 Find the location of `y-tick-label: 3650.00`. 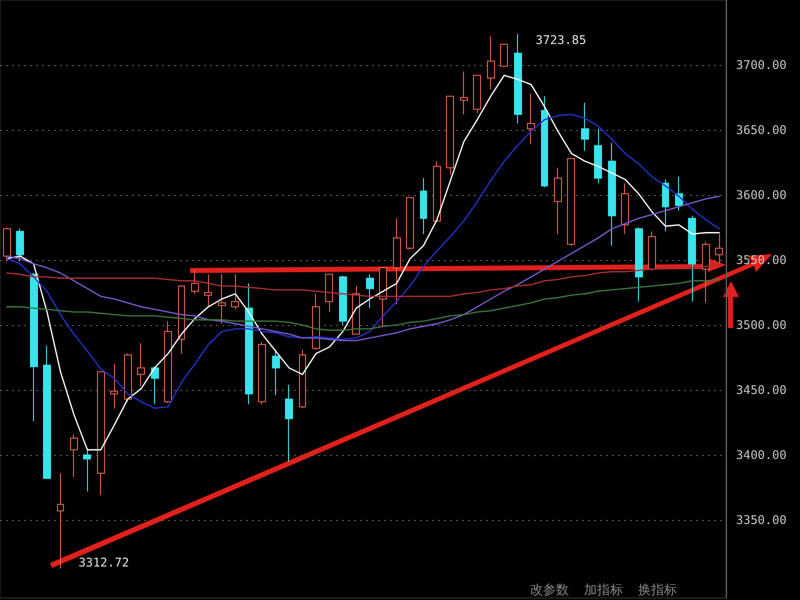

y-tick-label: 3650.00 is located at coordinates (761, 130).